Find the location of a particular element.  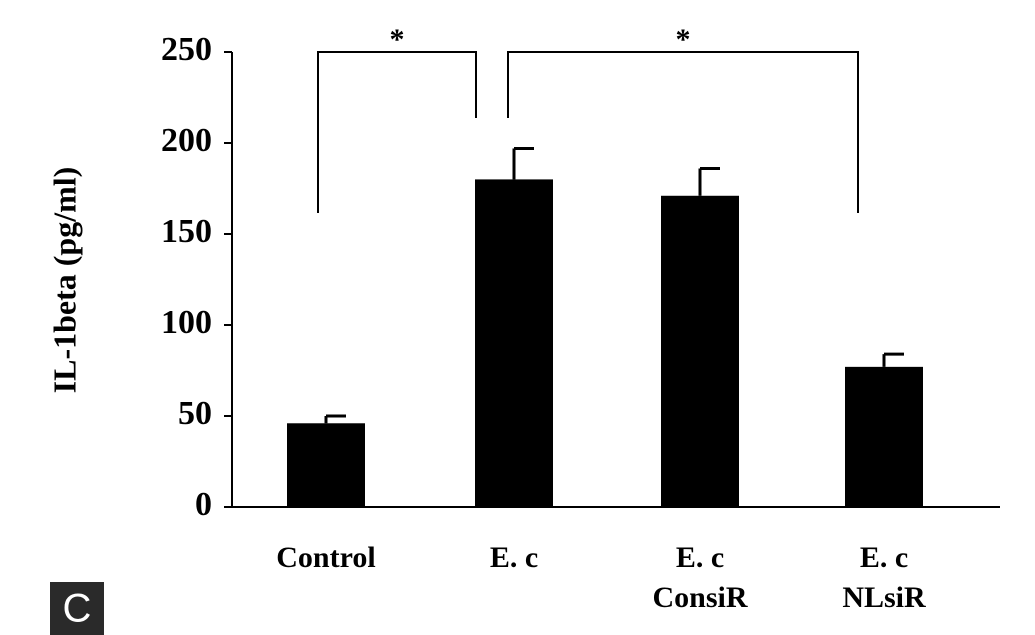

panel-label-box is located at coordinates (77, 608).